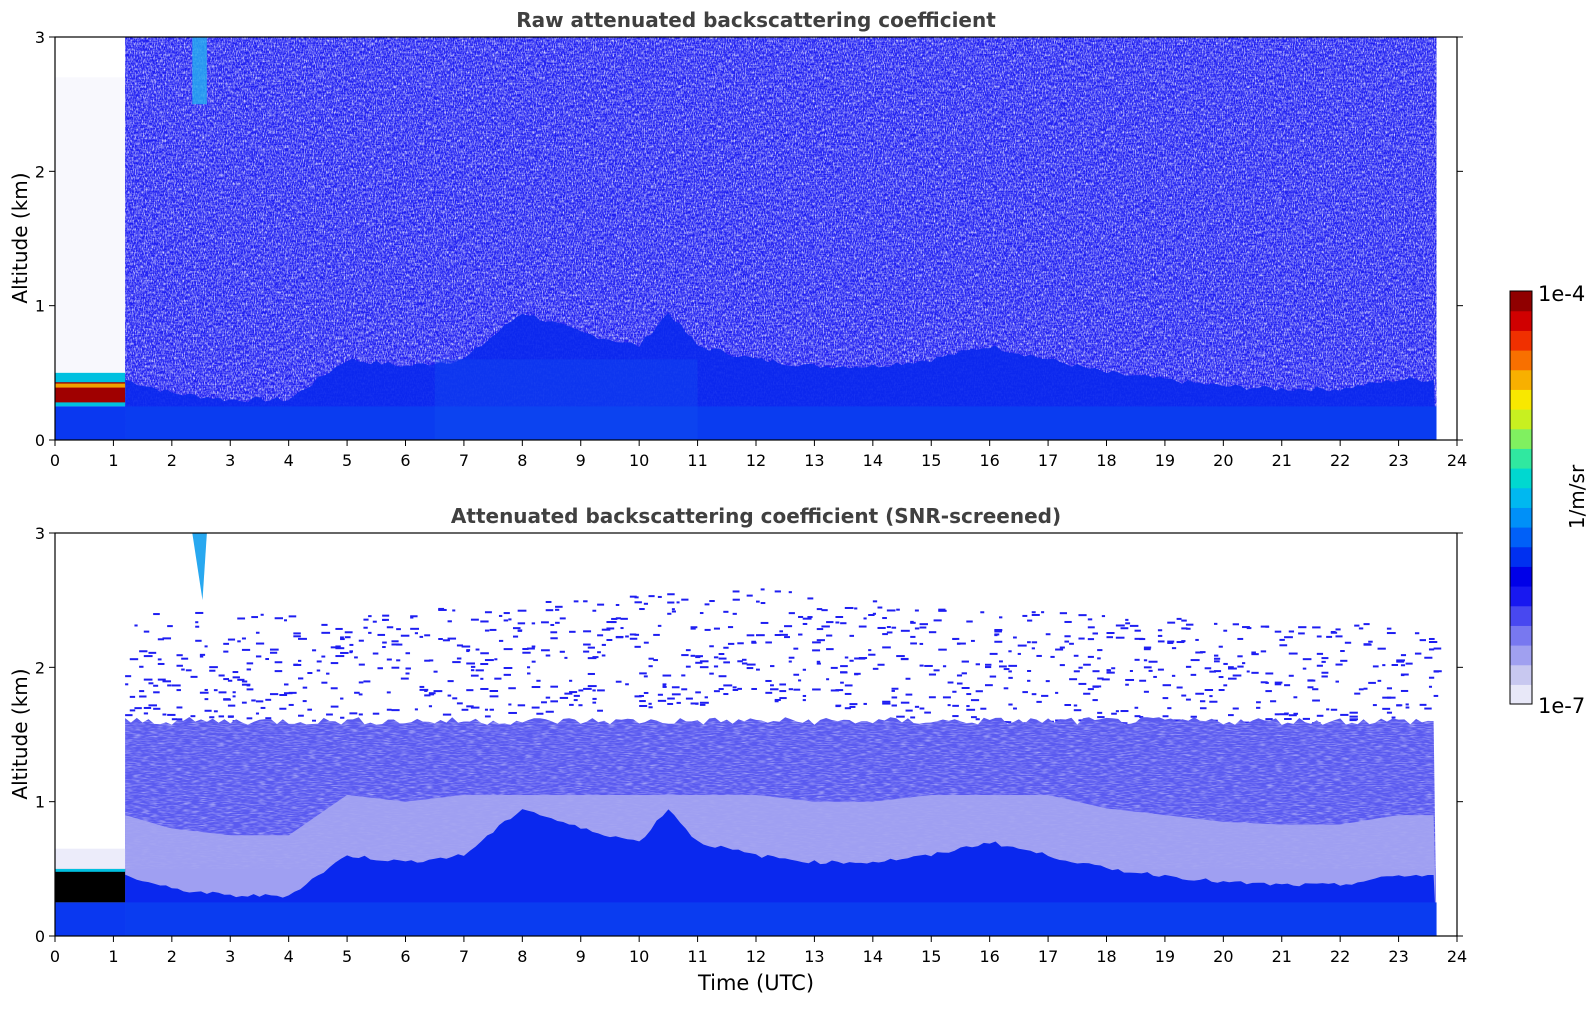 The height and width of the screenshot is (1020, 1595). I want to click on screened-cloud-feature, so click(199, 567).